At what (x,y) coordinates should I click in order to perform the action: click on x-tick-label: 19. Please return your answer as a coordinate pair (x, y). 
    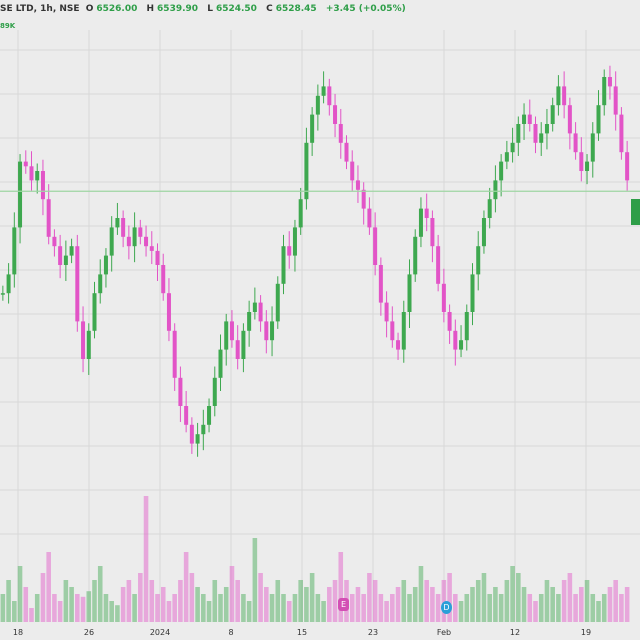
    Looking at the image, I should click on (586, 632).